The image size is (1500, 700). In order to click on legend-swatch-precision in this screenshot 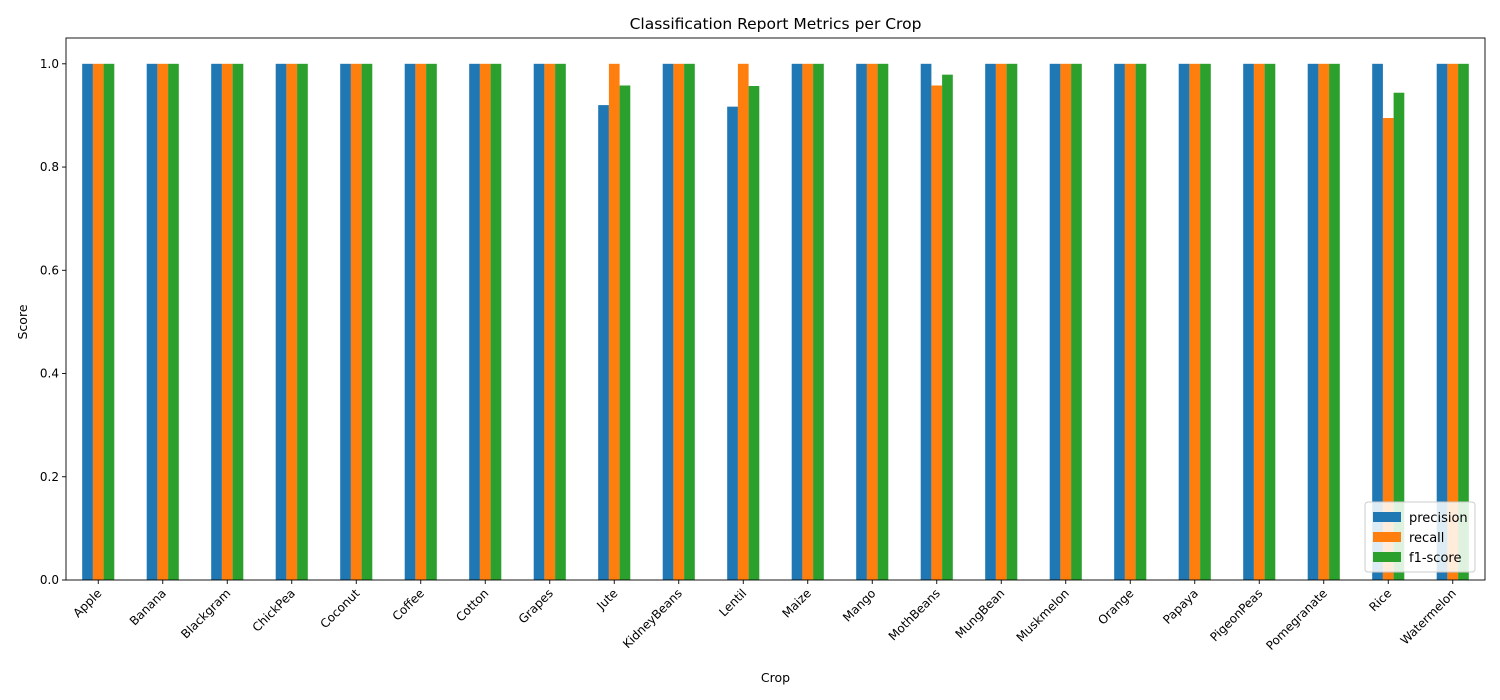, I will do `click(1387, 517)`.